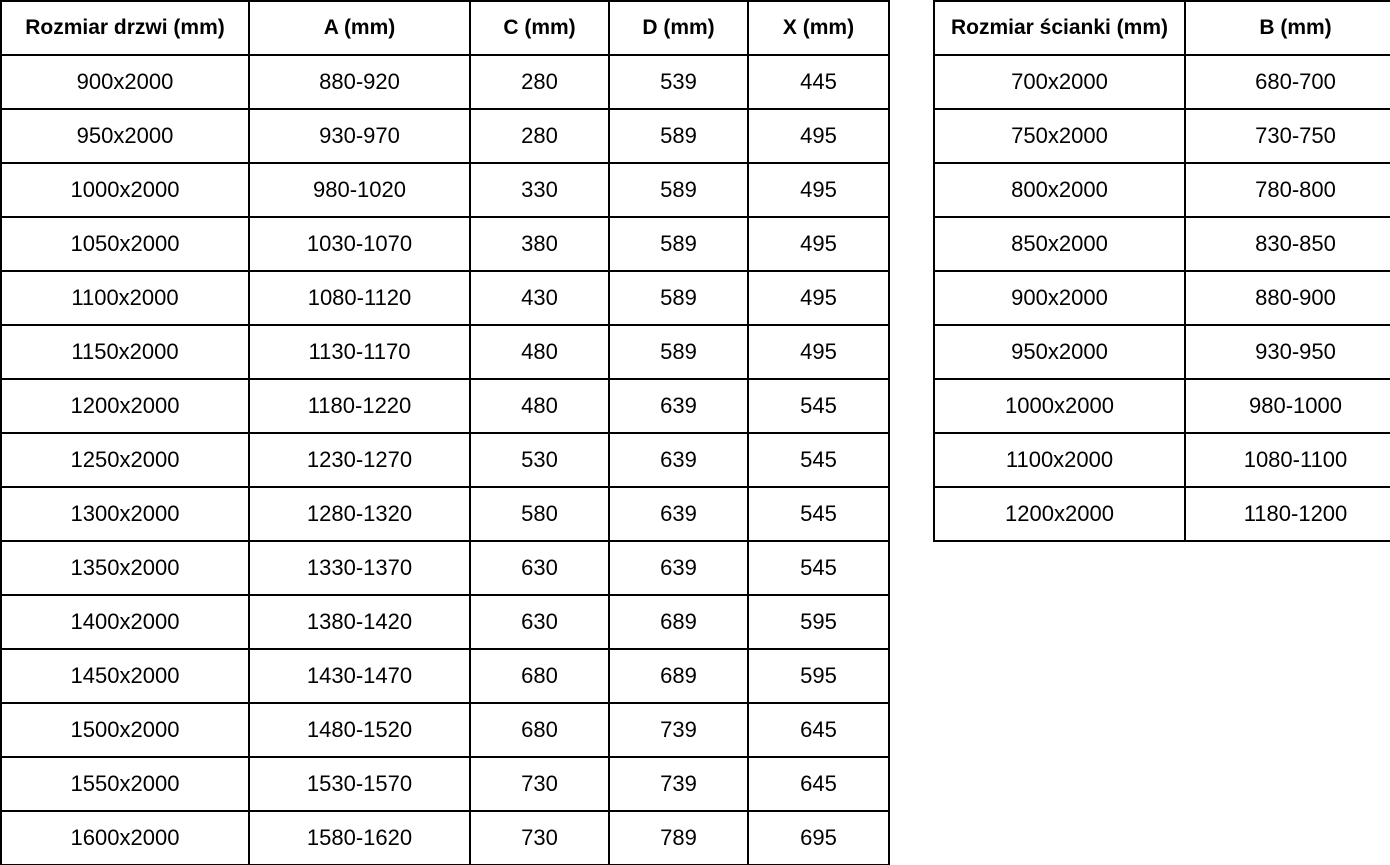  What do you see at coordinates (359, 406) in the screenshot?
I see `table-cell: 1180-1220` at bounding box center [359, 406].